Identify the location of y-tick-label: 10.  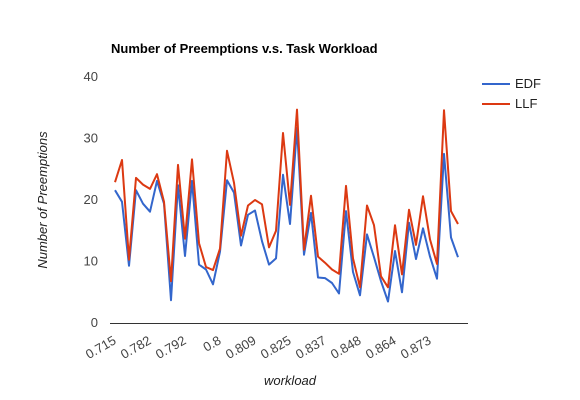
(91, 261).